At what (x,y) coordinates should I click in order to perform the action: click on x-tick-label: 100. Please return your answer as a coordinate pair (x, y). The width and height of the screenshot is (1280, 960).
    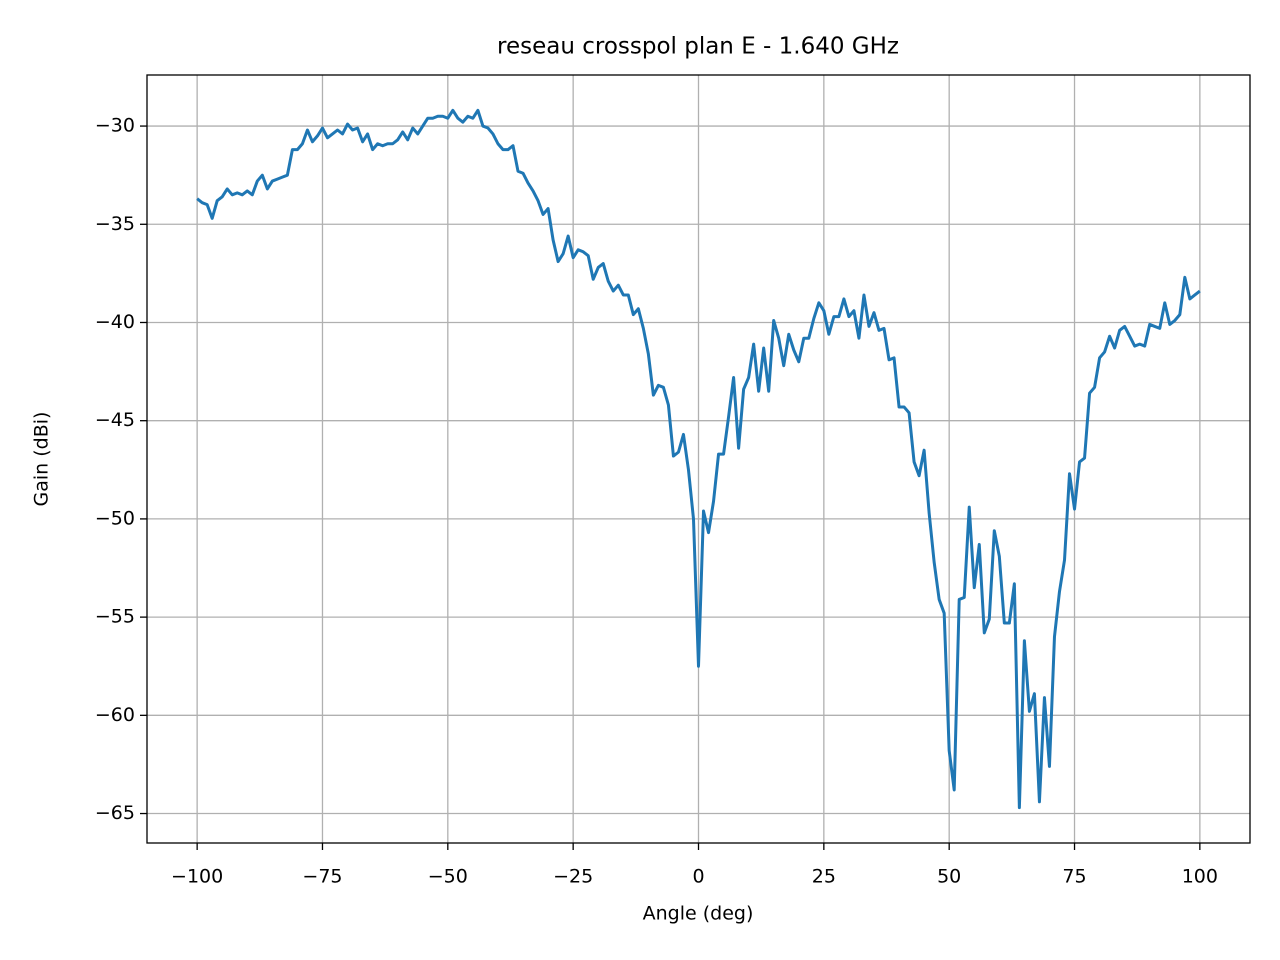
    Looking at the image, I should click on (1200, 877).